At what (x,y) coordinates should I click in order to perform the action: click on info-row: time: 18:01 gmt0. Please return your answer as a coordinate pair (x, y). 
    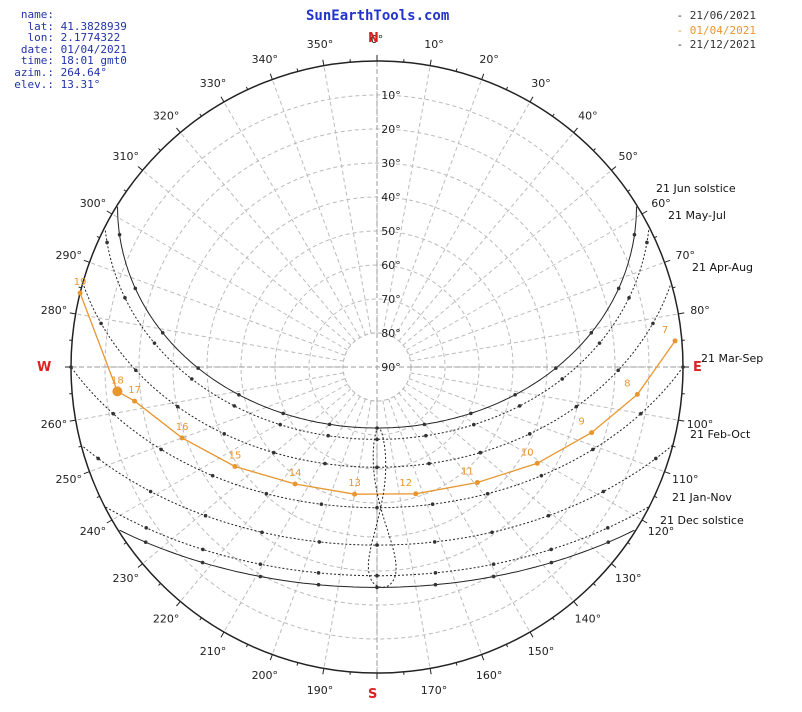
    Looking at the image, I should click on (67, 61).